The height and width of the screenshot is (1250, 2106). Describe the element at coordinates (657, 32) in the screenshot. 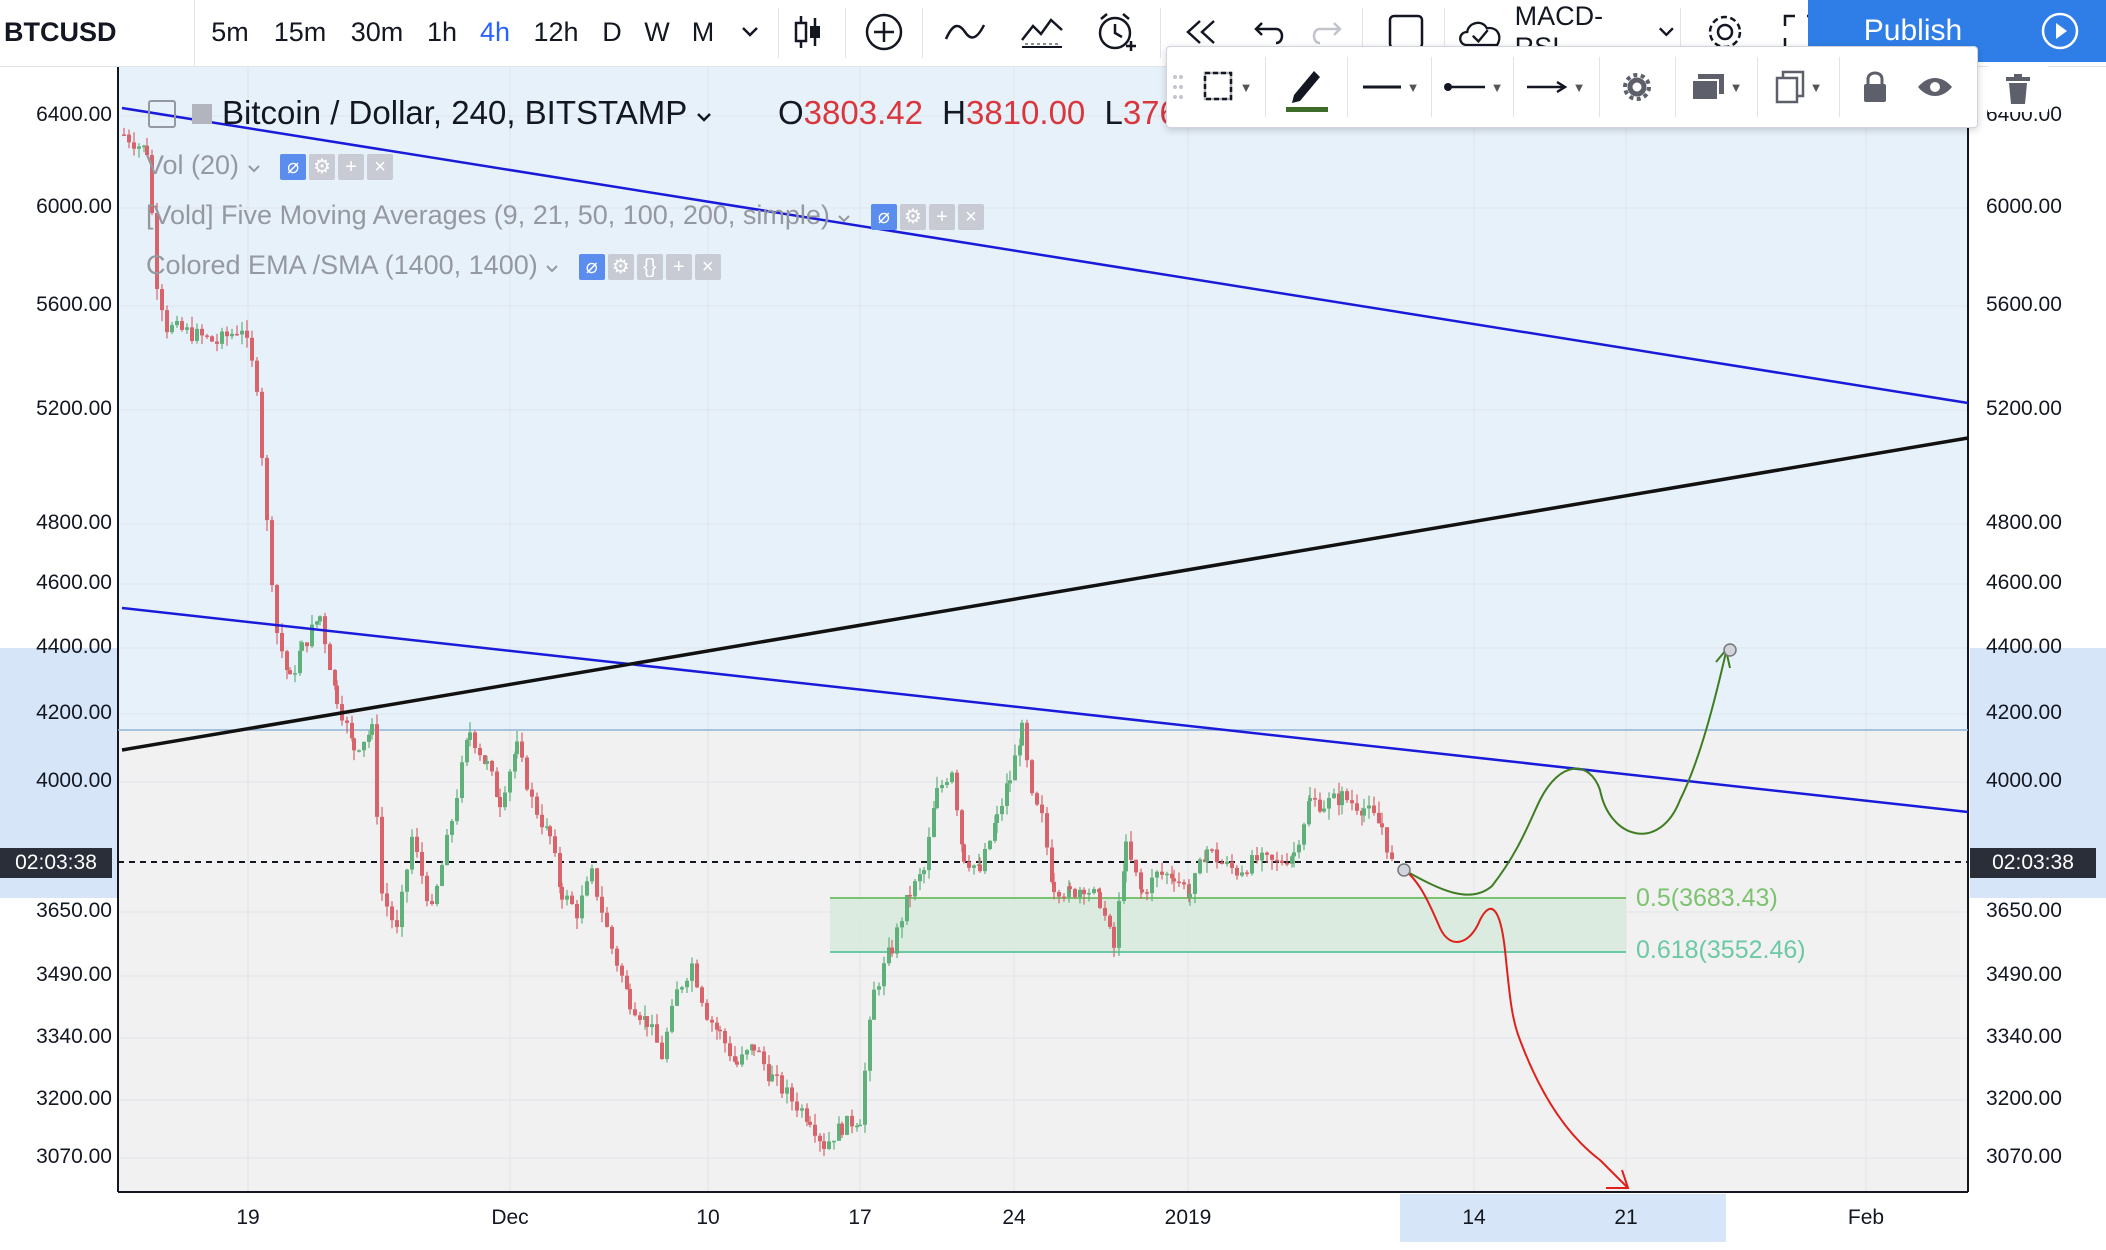

I see `interval-week: W` at that location.